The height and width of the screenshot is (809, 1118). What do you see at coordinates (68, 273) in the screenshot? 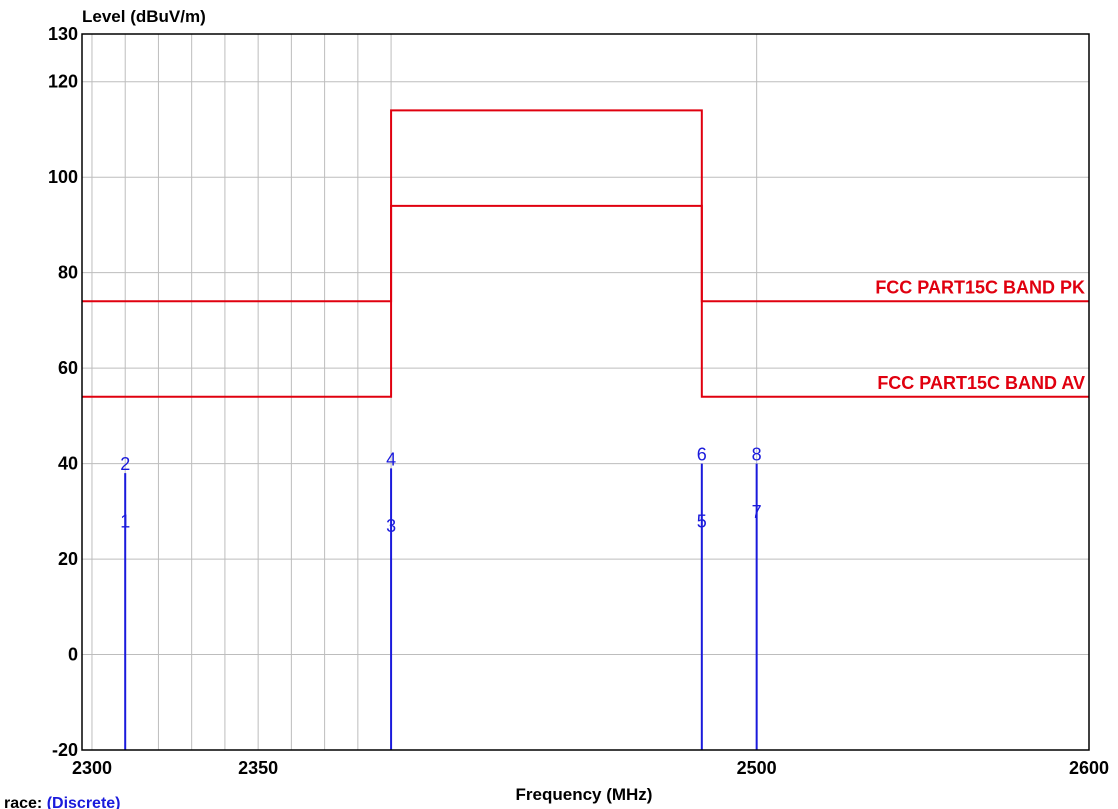
I see `y-tick-label: 80` at bounding box center [68, 273].